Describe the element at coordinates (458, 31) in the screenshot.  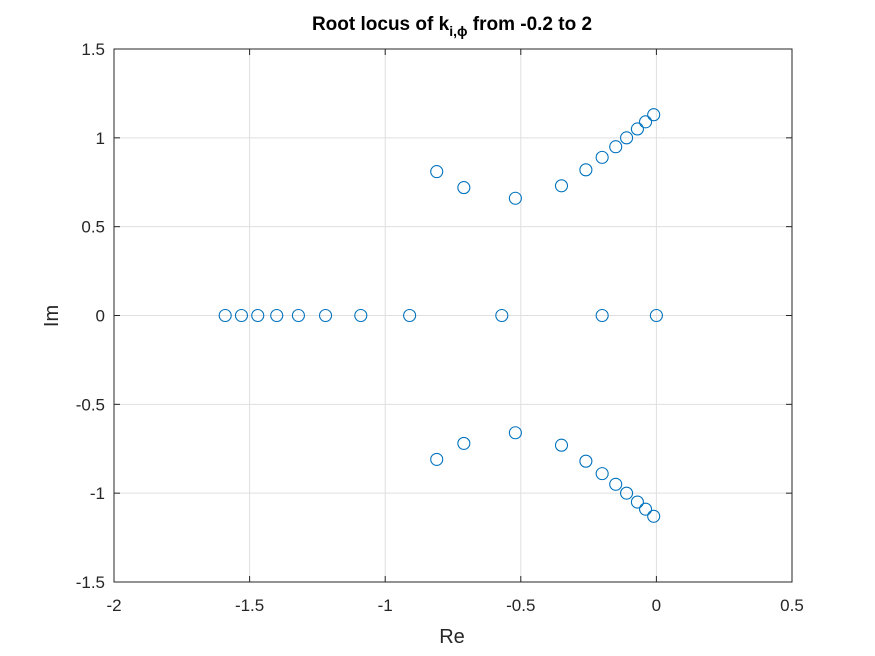
I see `chart-title-subscript: i,ϕ` at that location.